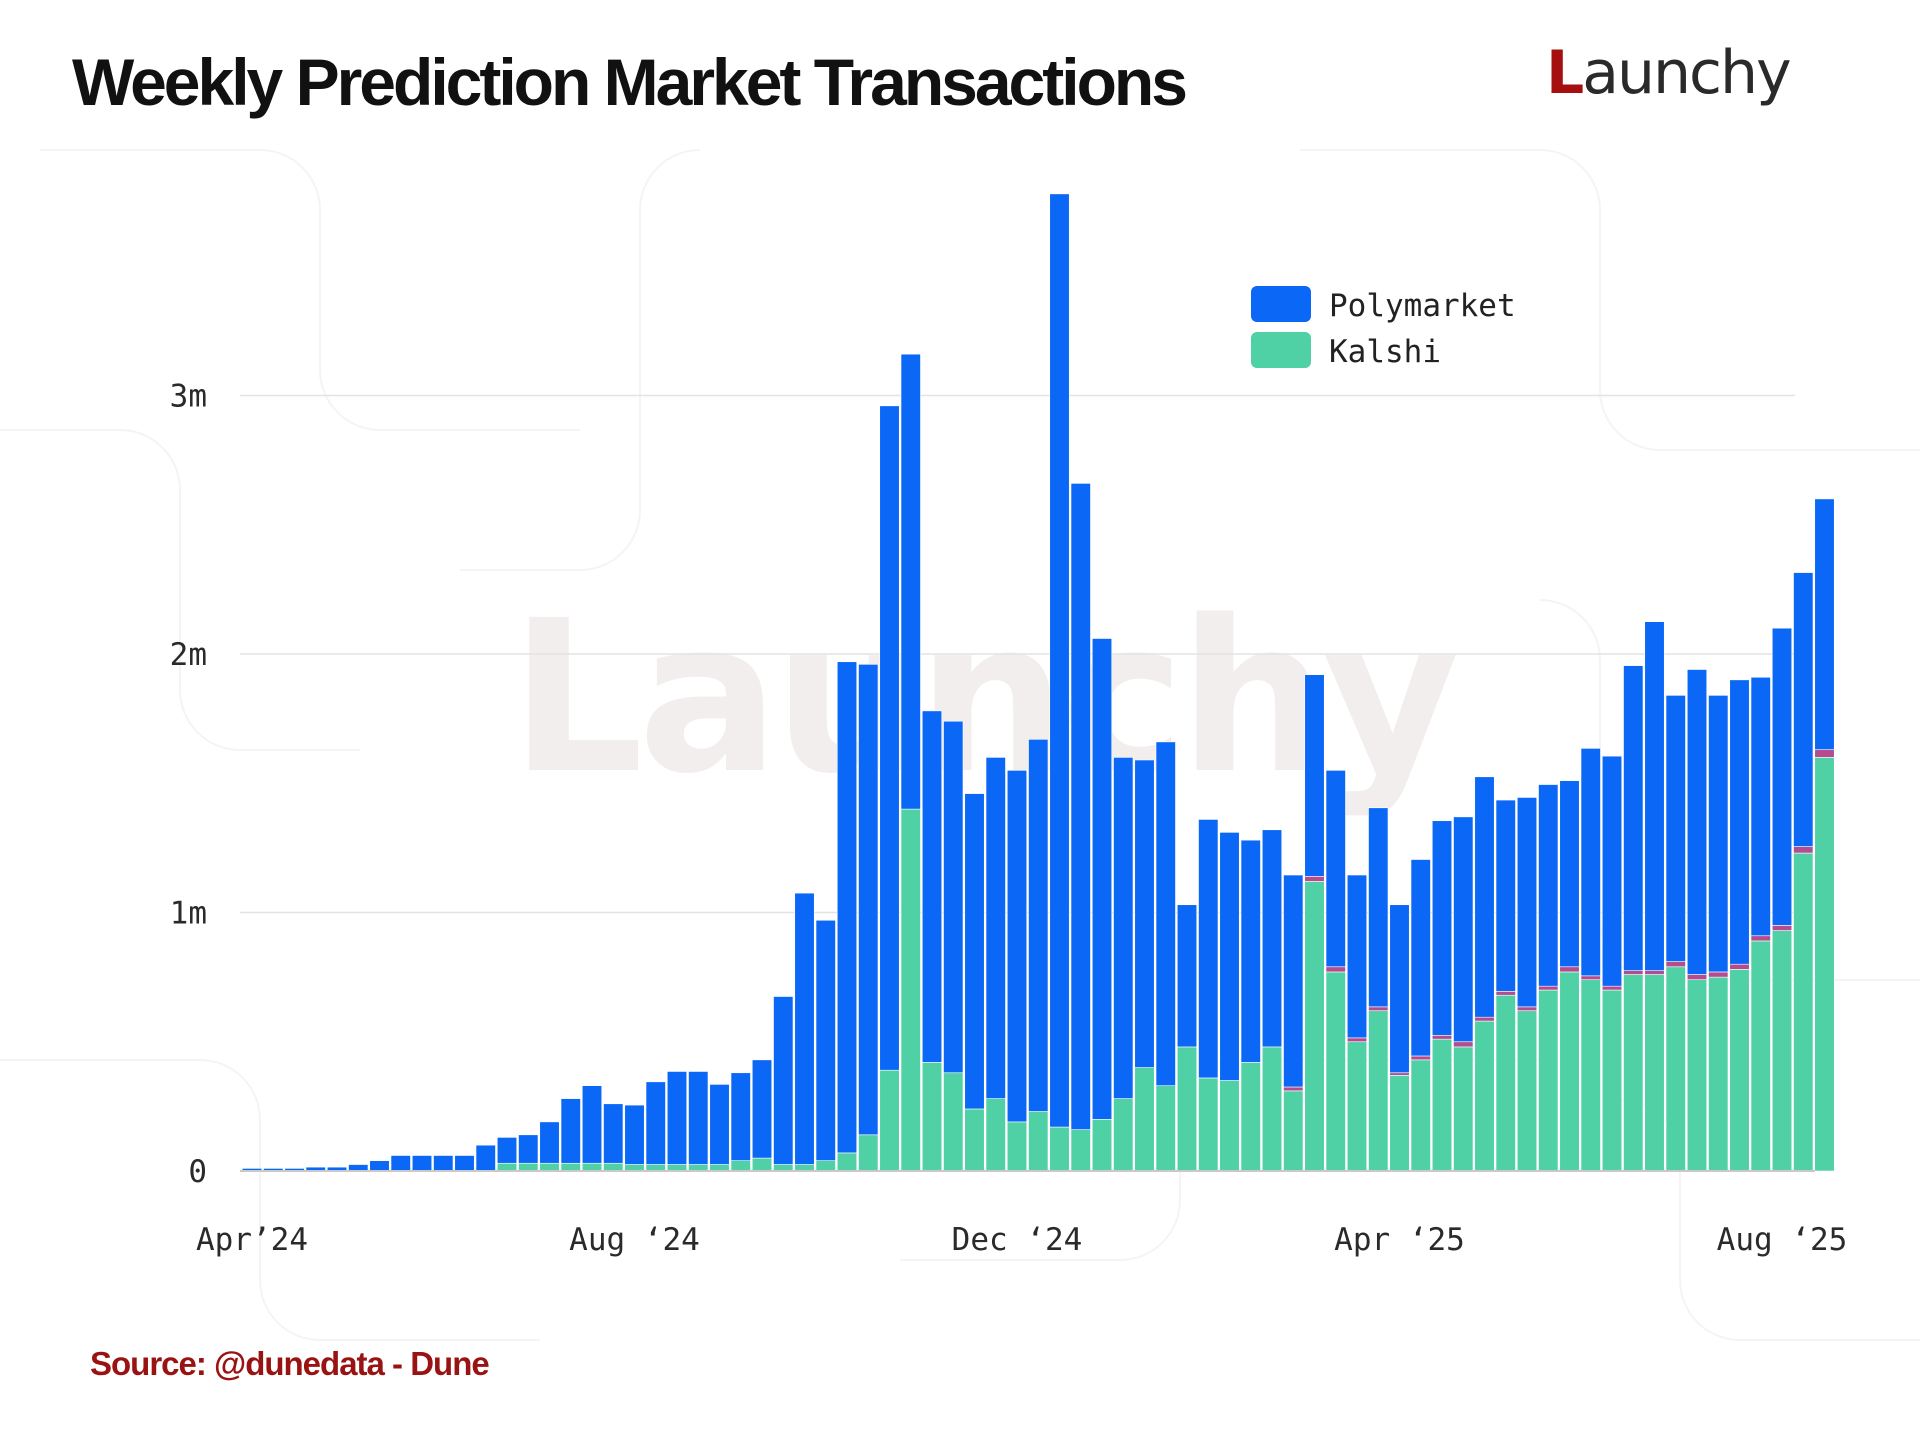 This screenshot has width=1920, height=1432. I want to click on legend-swatch-kalshi, so click(1281, 350).